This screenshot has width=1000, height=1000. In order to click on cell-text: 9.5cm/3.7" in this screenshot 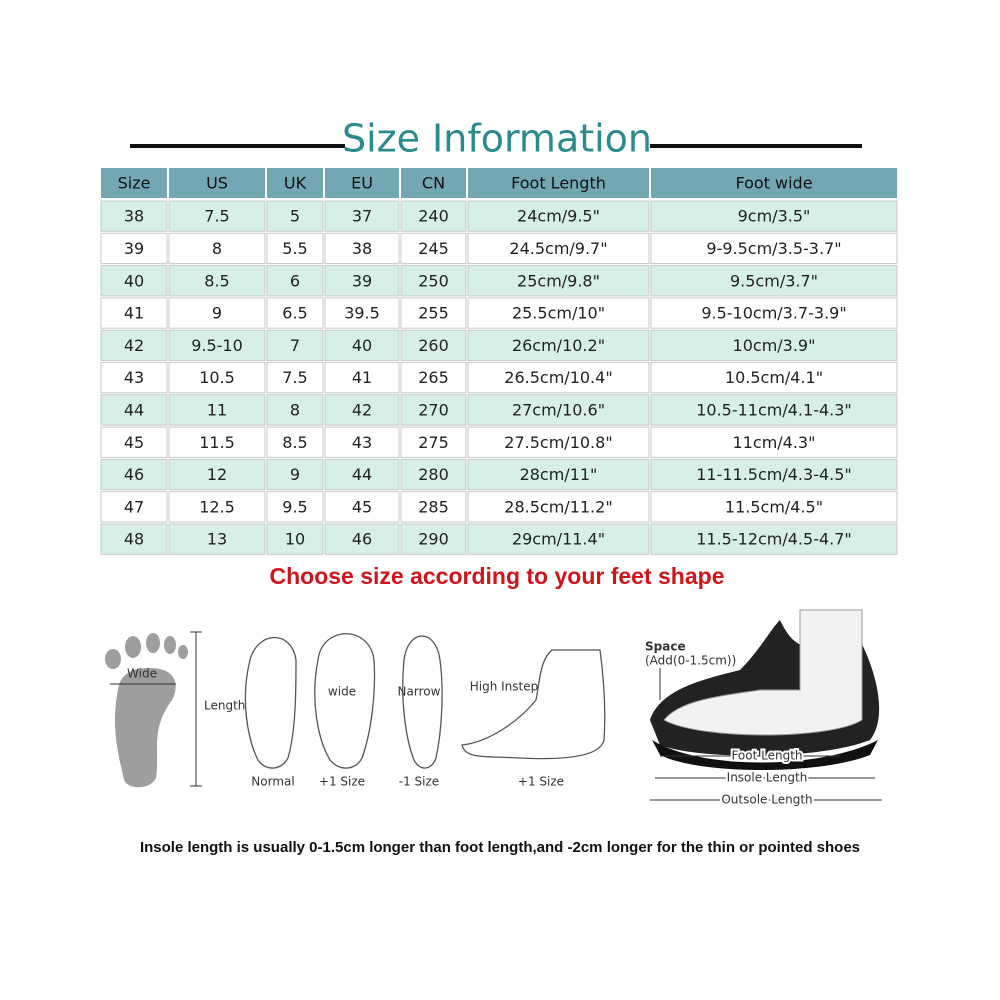, I will do `click(774, 280)`.